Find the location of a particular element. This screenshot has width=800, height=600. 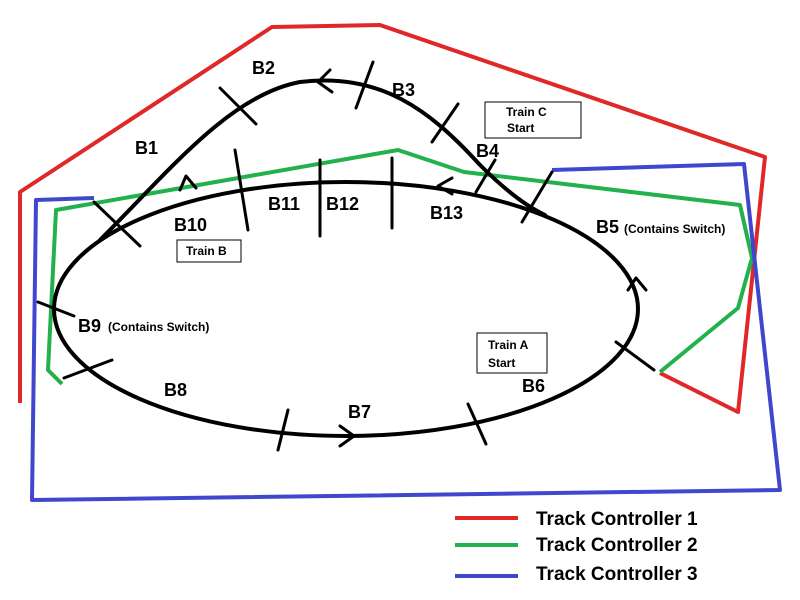

legend-label-2: Track Controller 2 is located at coordinates (617, 545).